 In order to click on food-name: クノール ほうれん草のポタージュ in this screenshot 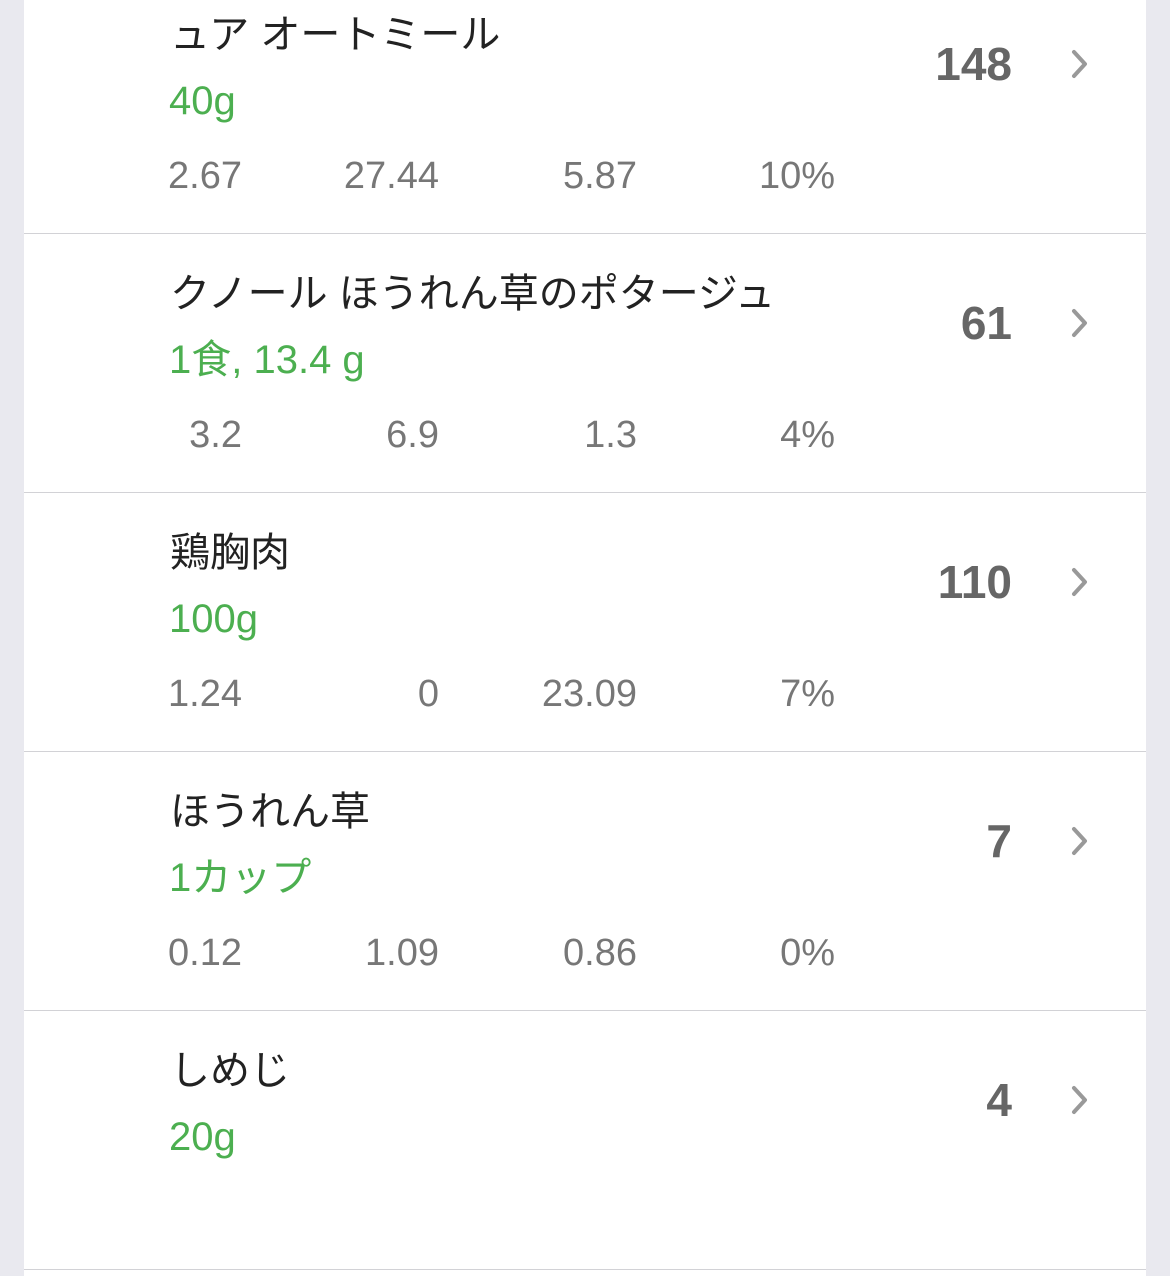, I will do `click(473, 294)`.